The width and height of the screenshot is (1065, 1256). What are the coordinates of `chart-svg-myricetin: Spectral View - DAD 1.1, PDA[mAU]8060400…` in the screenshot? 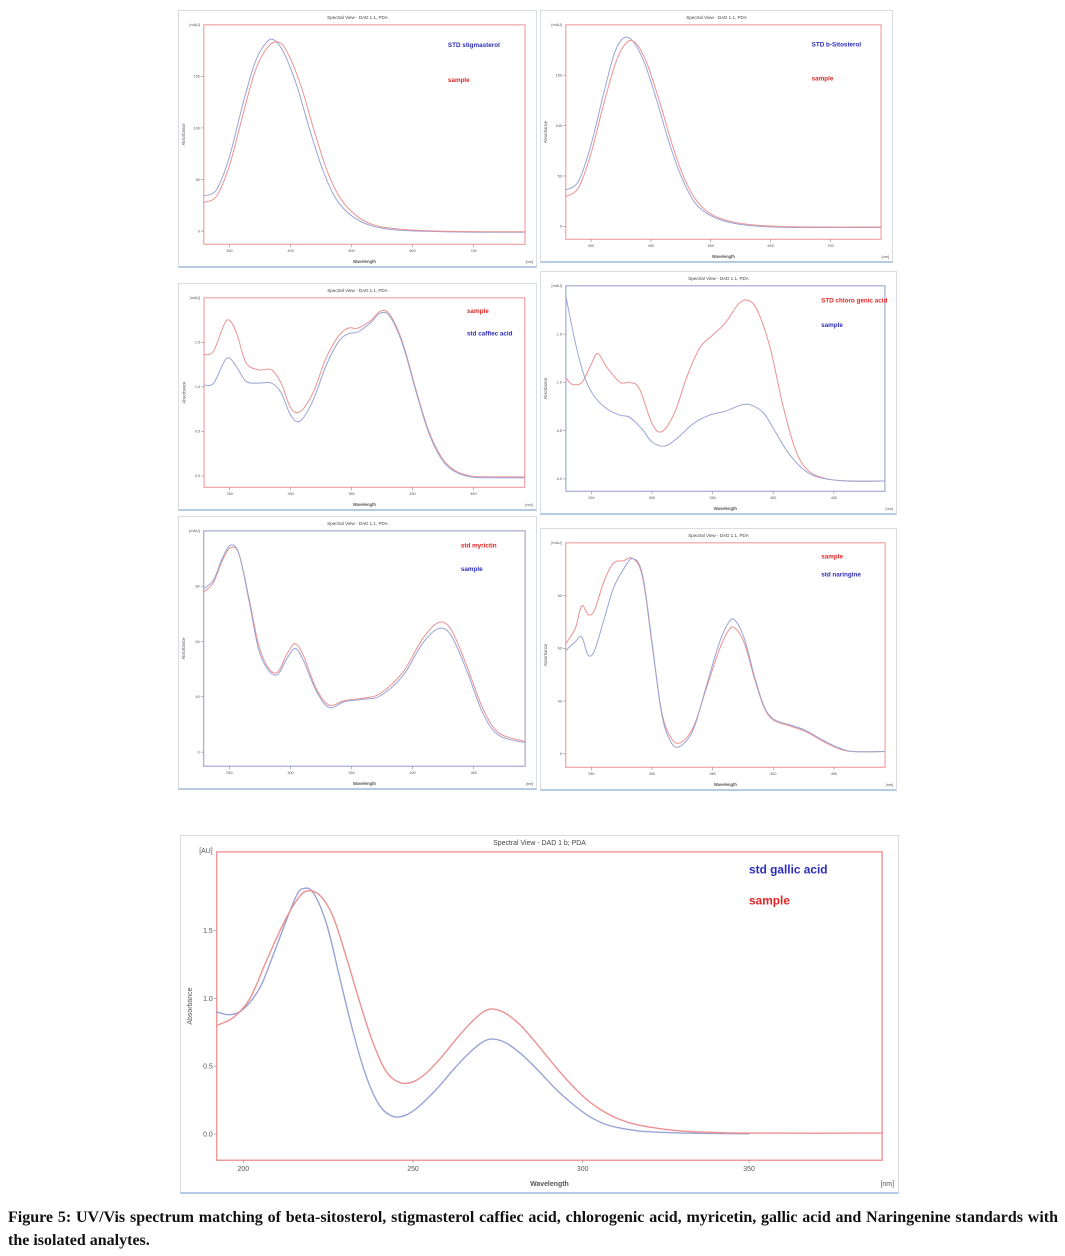 It's located at (357, 653).